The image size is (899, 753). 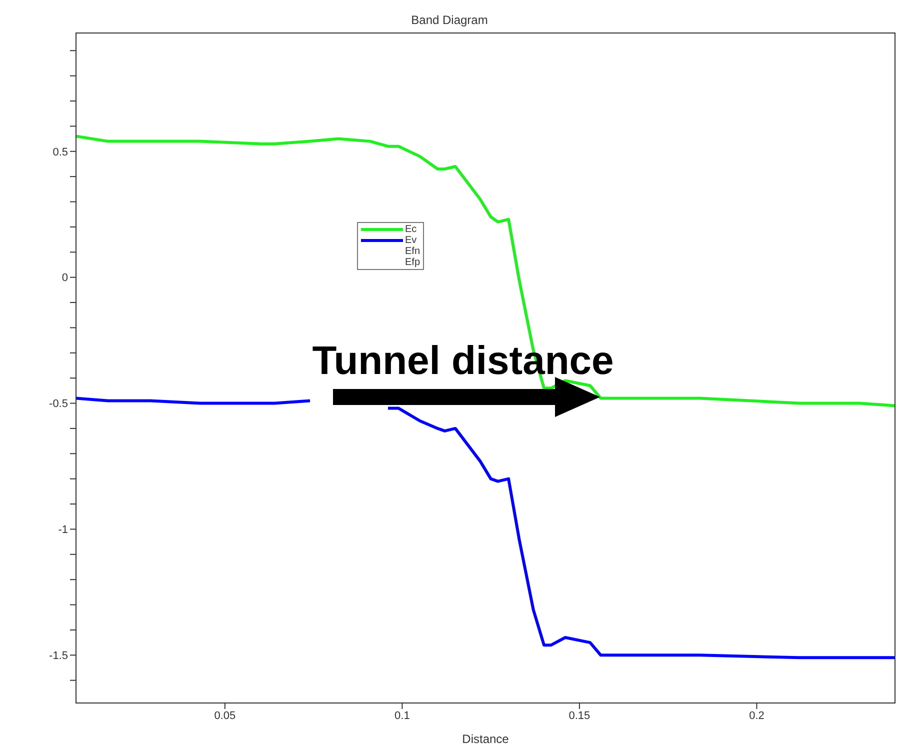 I want to click on x-tick-label: 0.15, so click(x=579, y=716).